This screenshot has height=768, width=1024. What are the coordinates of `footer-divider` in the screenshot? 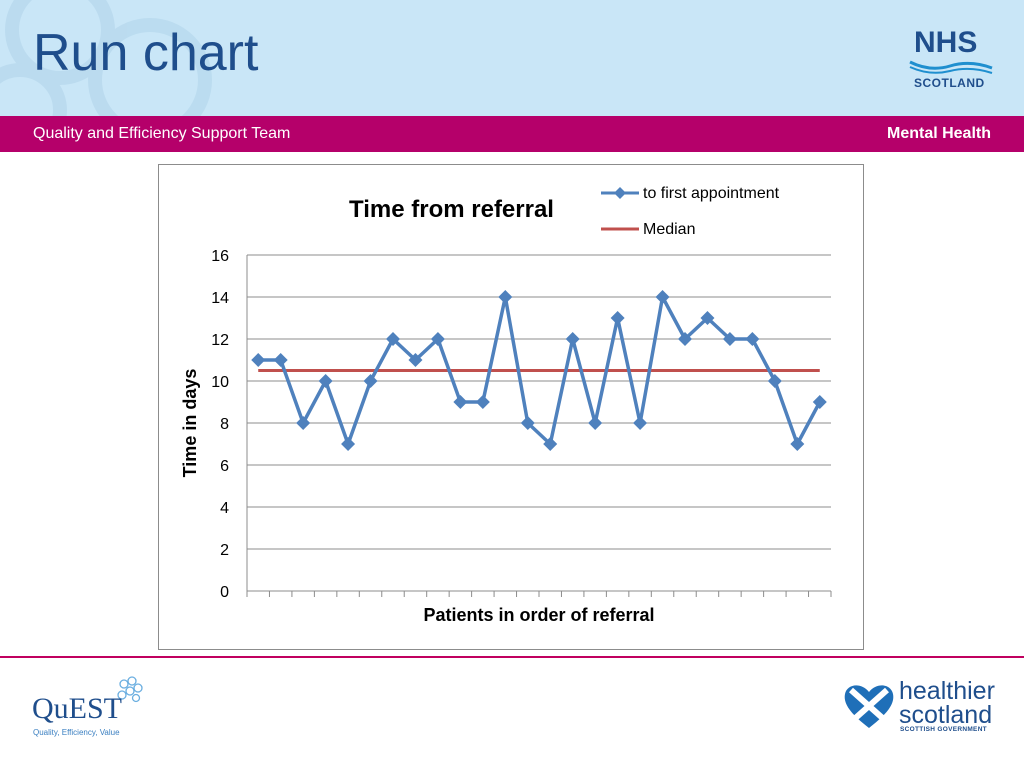 It's located at (512, 657).